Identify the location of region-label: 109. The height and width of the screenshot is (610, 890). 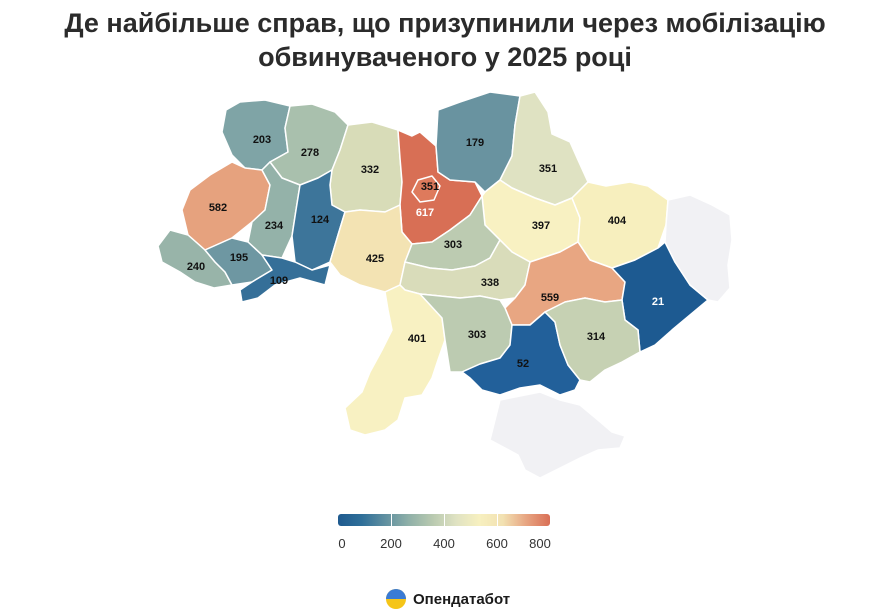
(279, 281).